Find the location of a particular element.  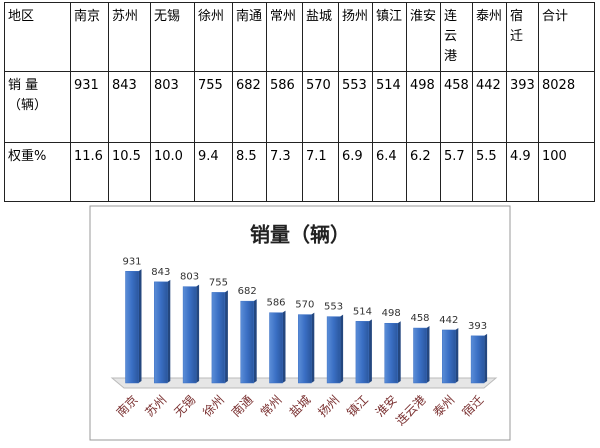

table-cell: 盐城 is located at coordinates (320, 37).